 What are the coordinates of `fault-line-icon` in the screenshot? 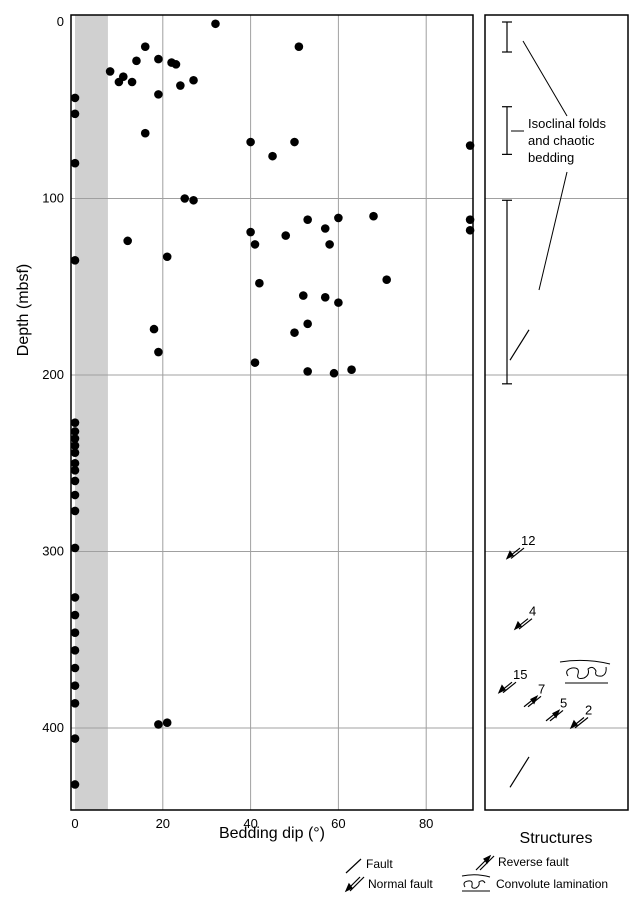 It's located at (353, 866).